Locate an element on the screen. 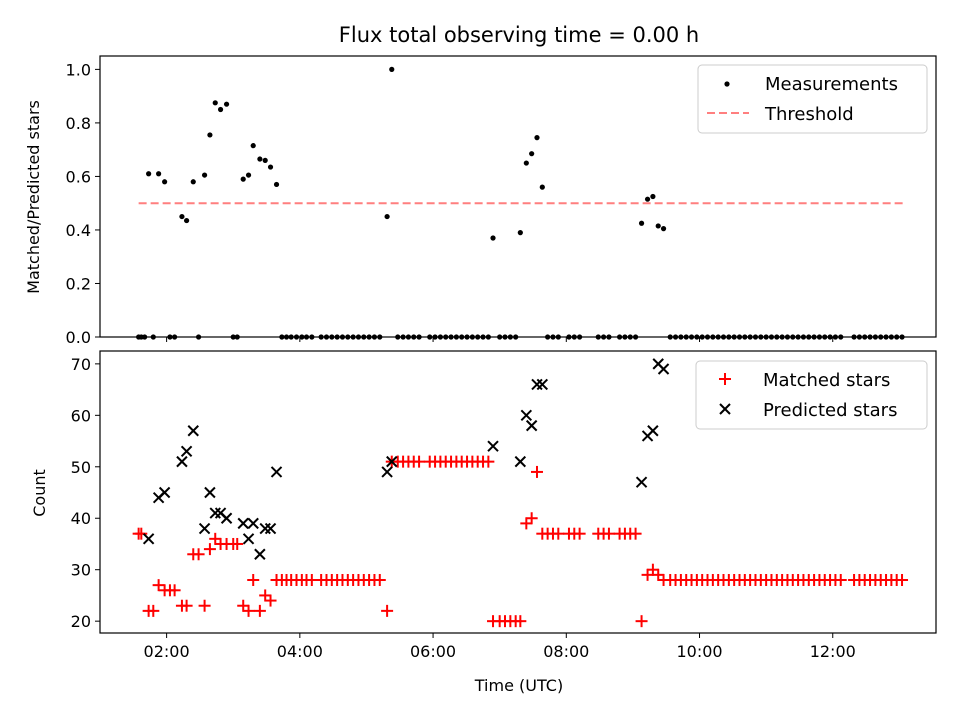  ytick-label: 1.0 is located at coordinates (78, 69).